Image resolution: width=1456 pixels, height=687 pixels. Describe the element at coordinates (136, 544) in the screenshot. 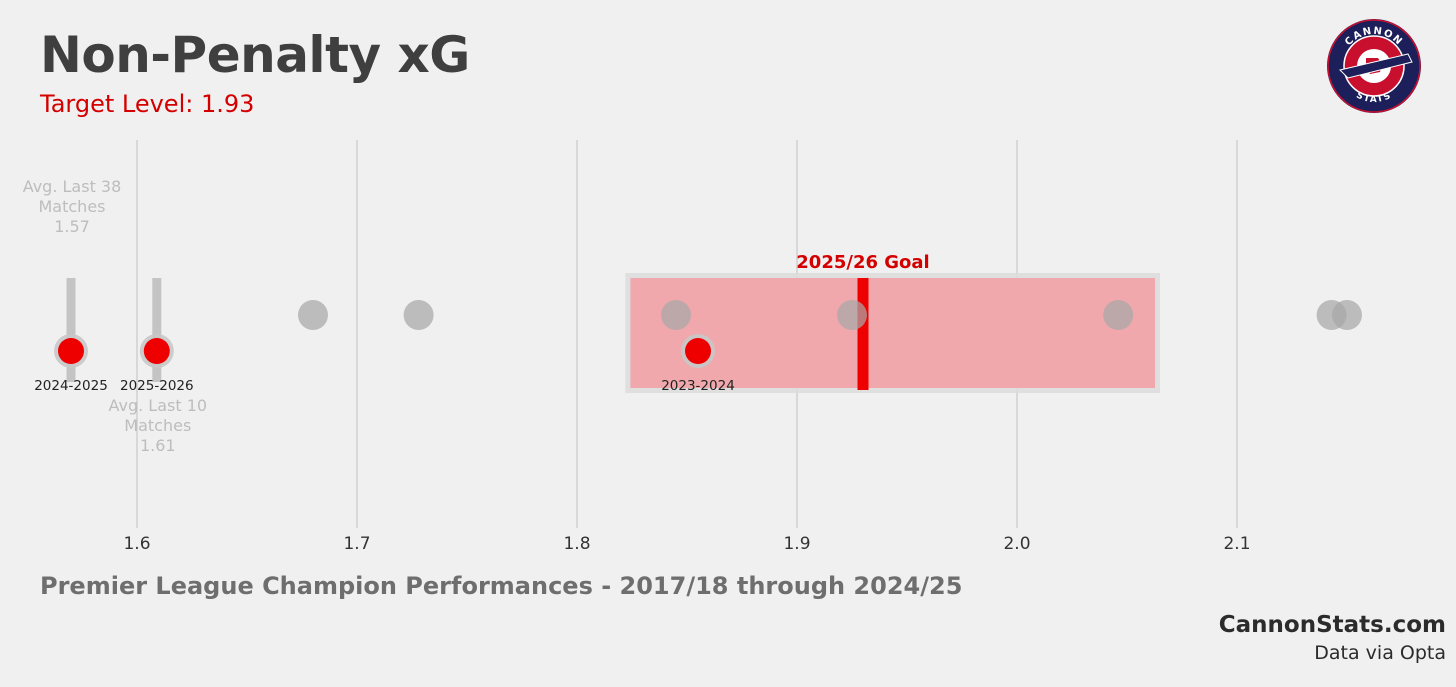

I see `x-tick-label-0: 1.6` at that location.